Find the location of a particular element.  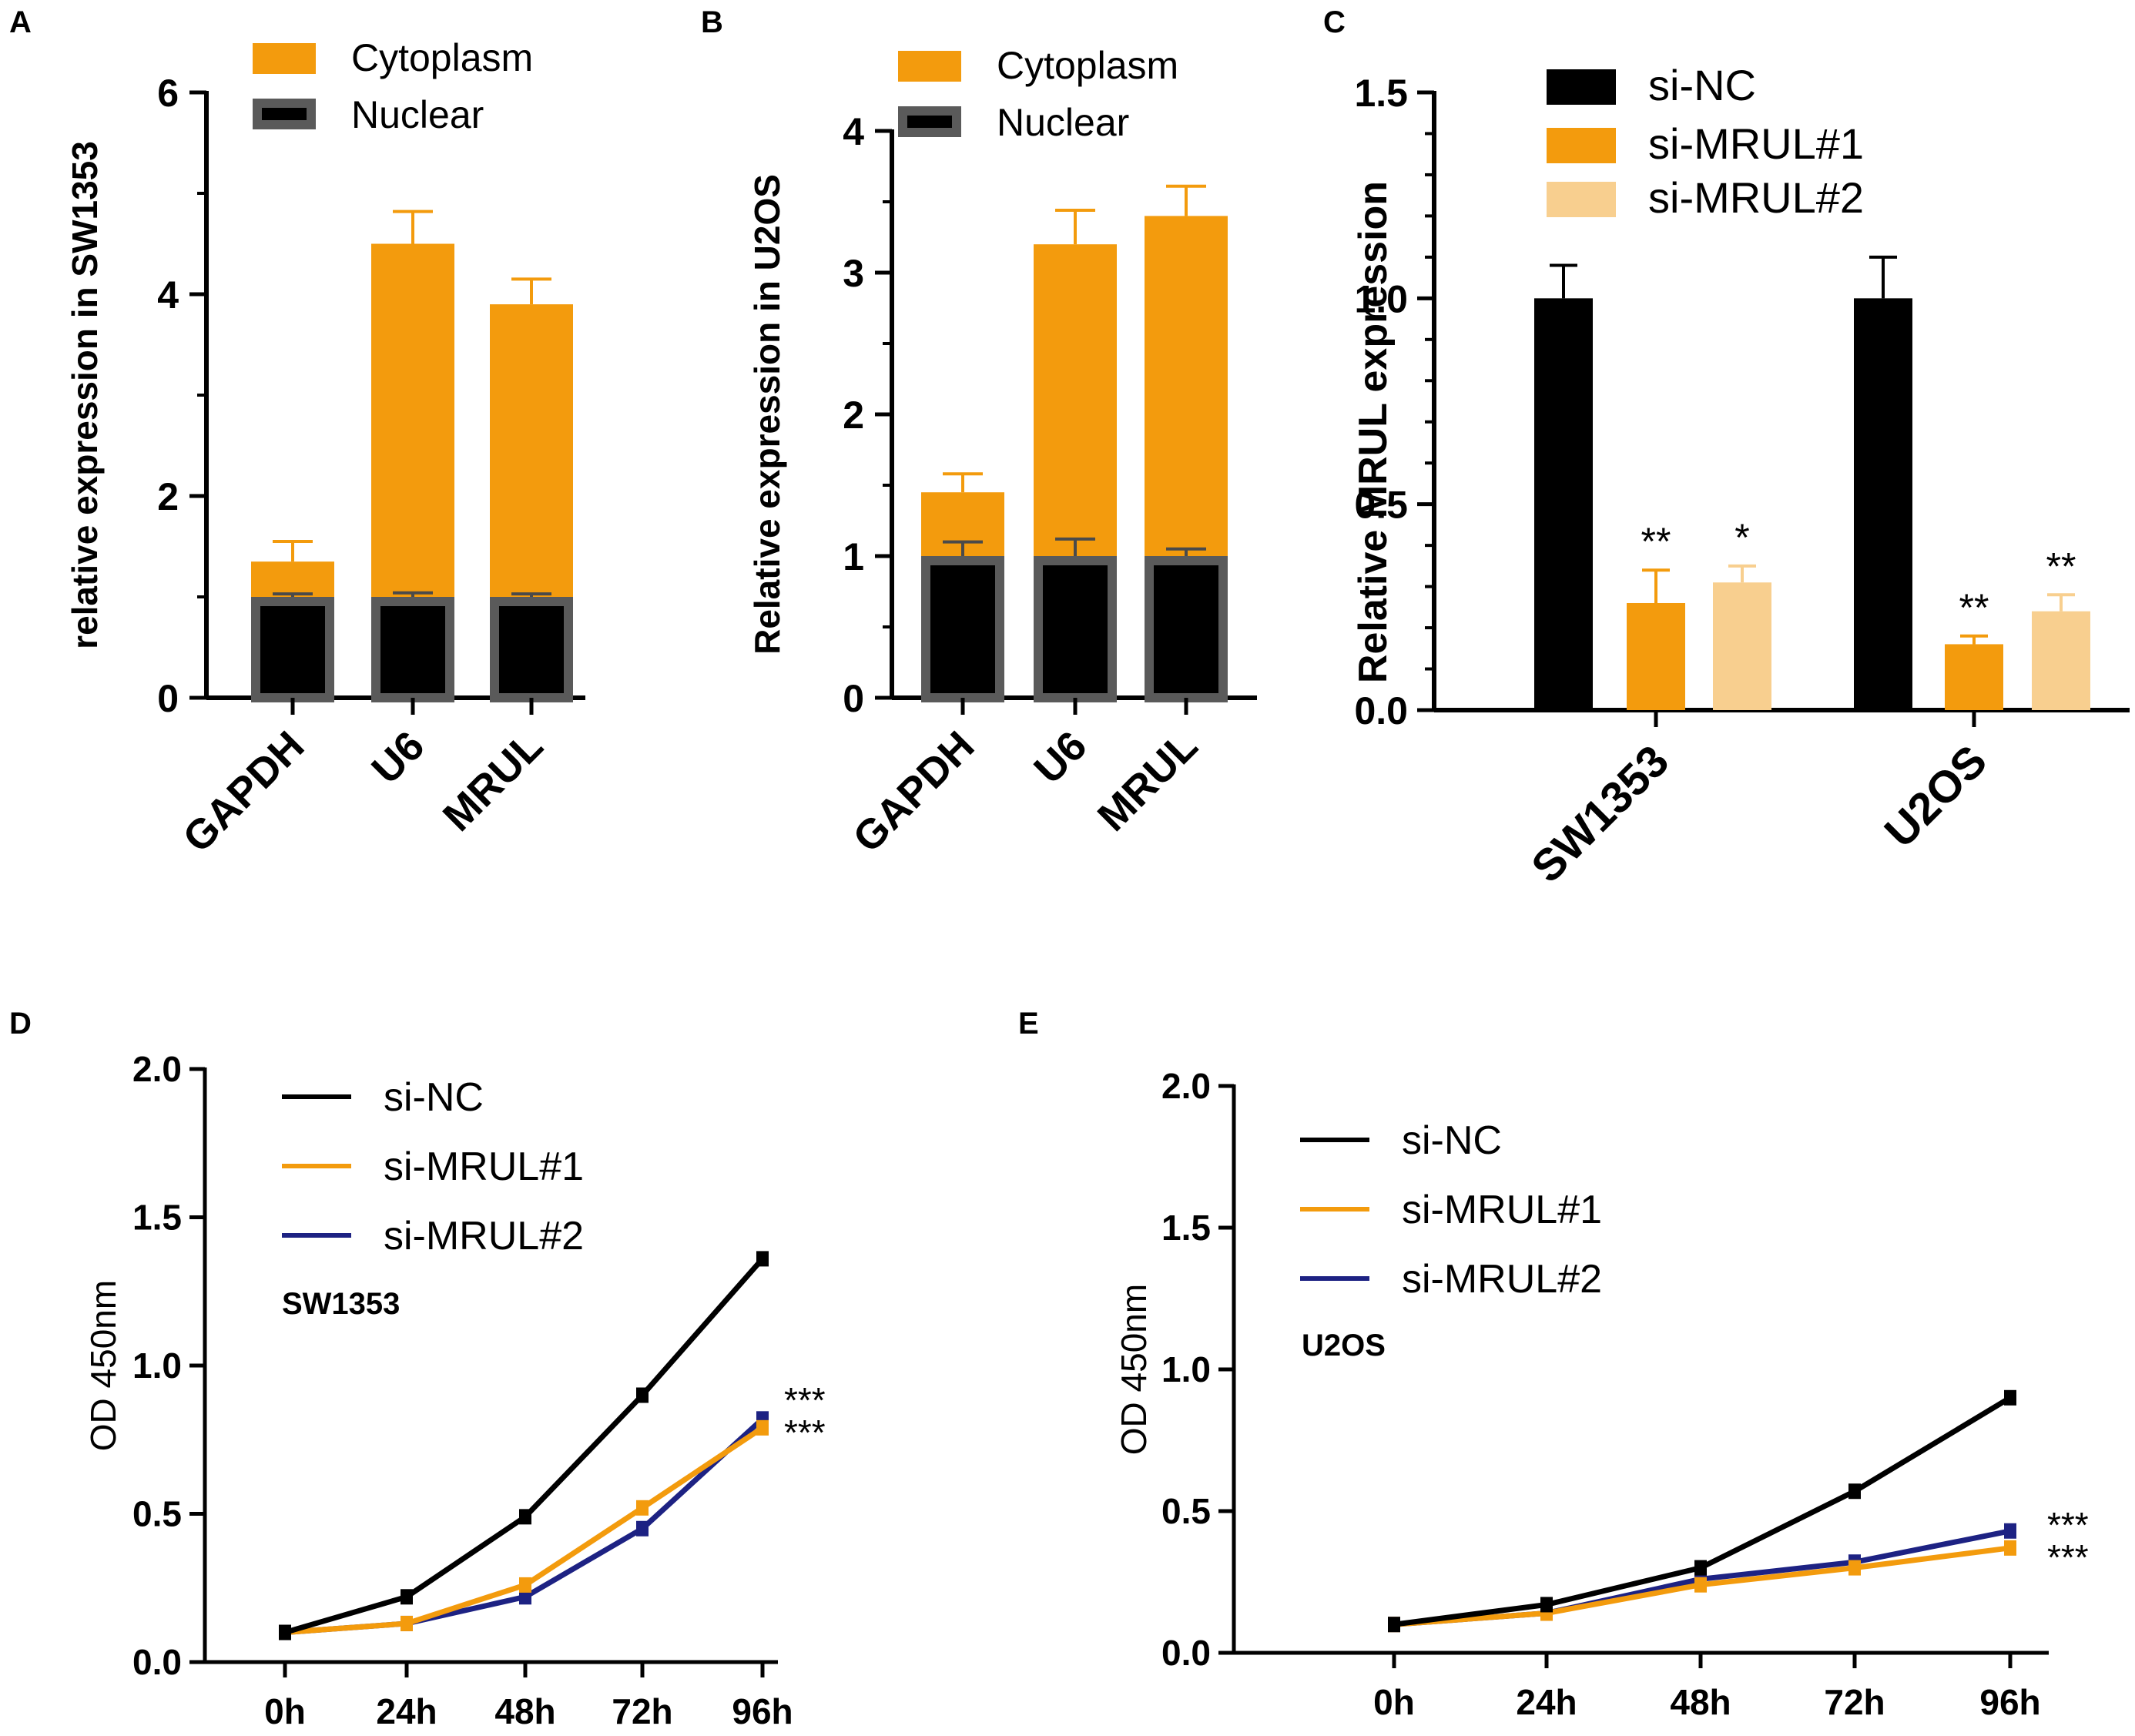

panel-d-ytick-label-4: 2.0 is located at coordinates (157, 1069).